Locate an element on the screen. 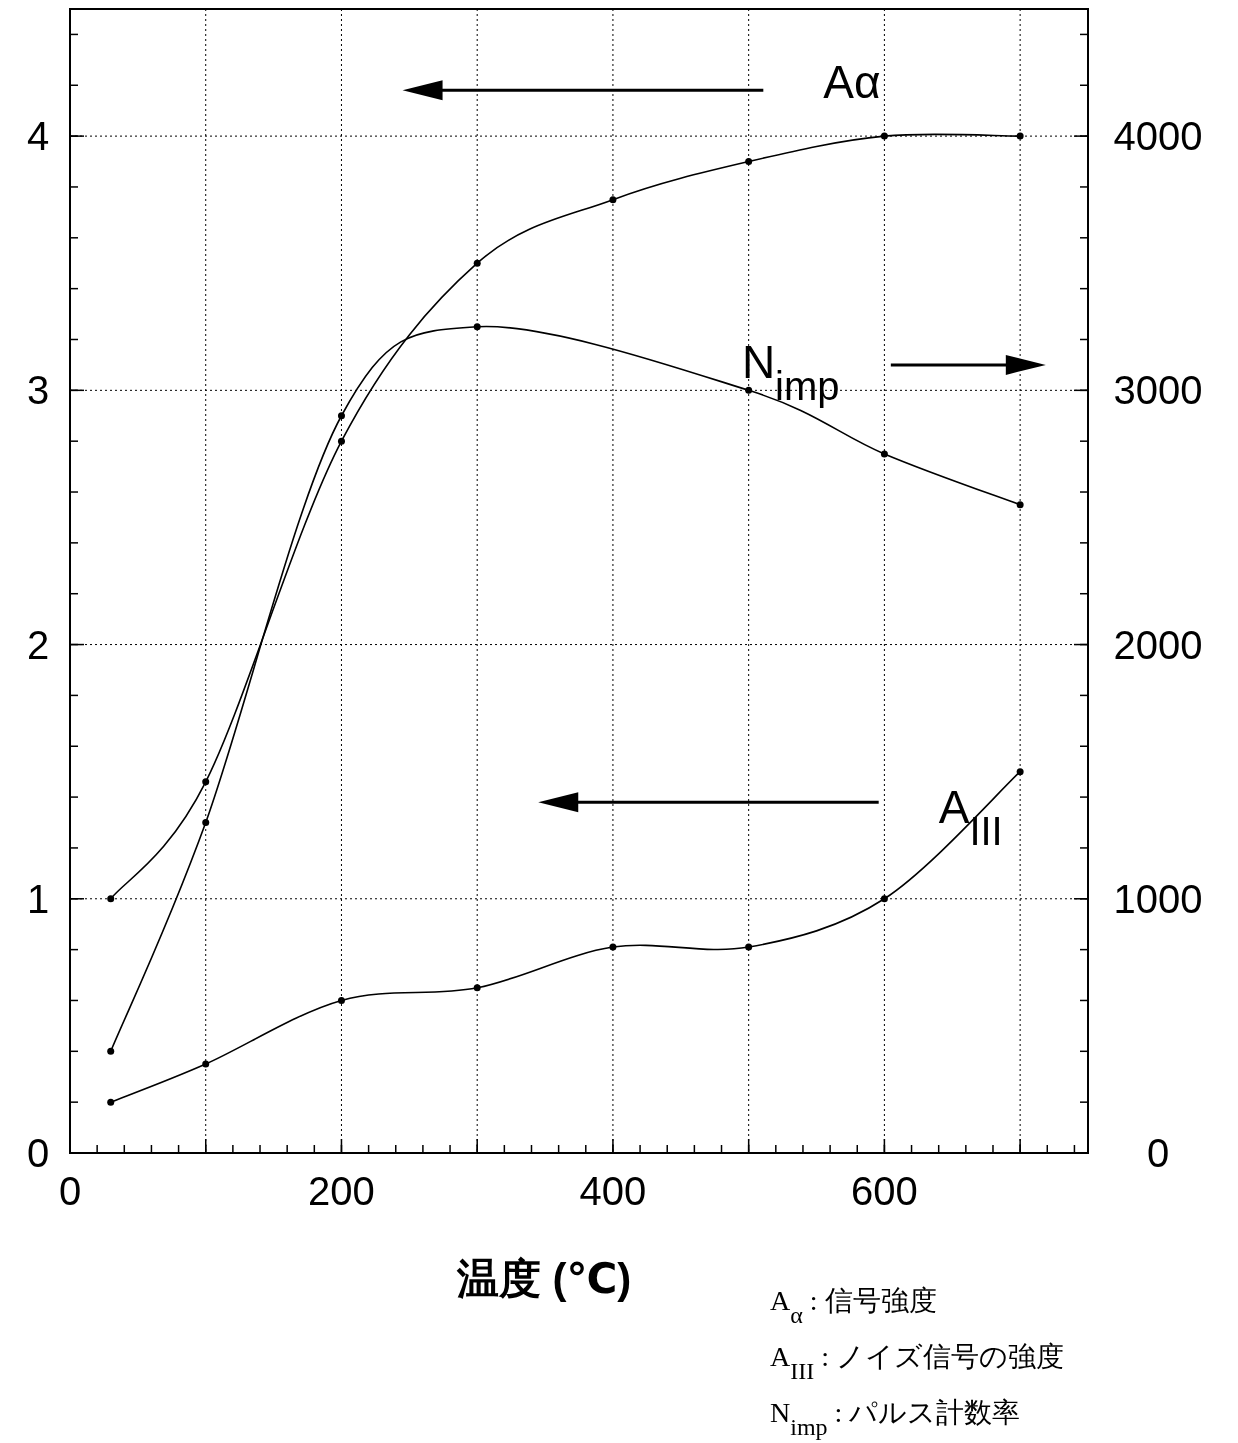  x-tick-label: 400 is located at coordinates (613, 1191).